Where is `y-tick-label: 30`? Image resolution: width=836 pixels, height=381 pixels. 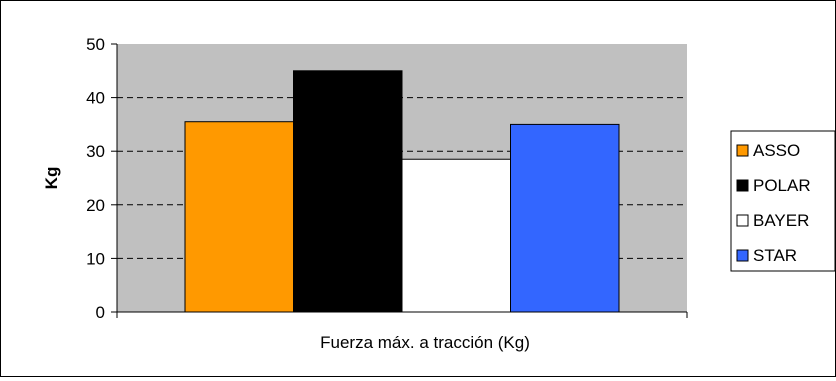
y-tick-label: 30 is located at coordinates (95, 151).